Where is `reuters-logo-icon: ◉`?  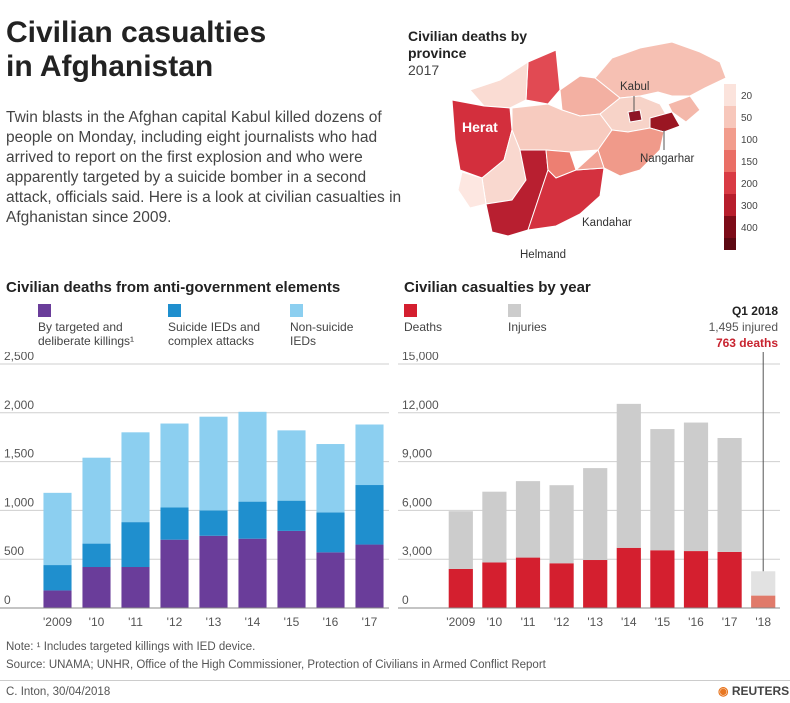
reuters-logo-icon: ◉ is located at coordinates (723, 691).